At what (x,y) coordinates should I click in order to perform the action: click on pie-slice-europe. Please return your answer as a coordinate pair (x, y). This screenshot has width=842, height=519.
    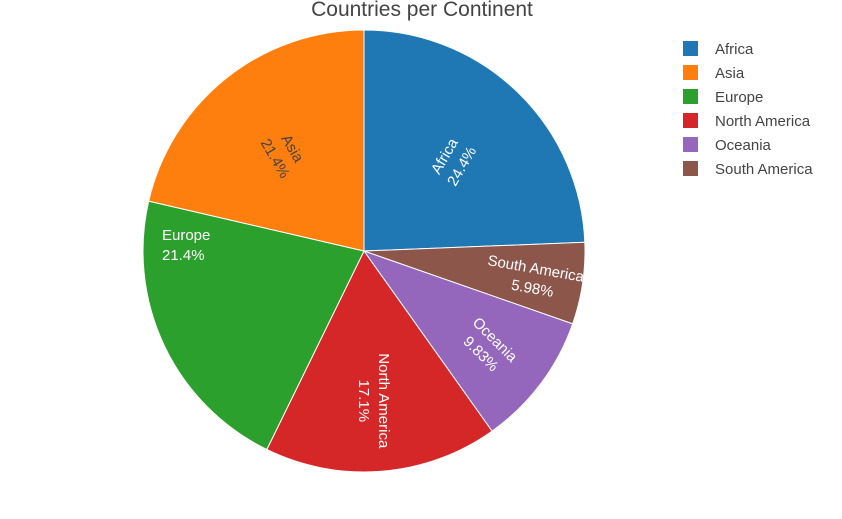
    Looking at the image, I should click on (253, 325).